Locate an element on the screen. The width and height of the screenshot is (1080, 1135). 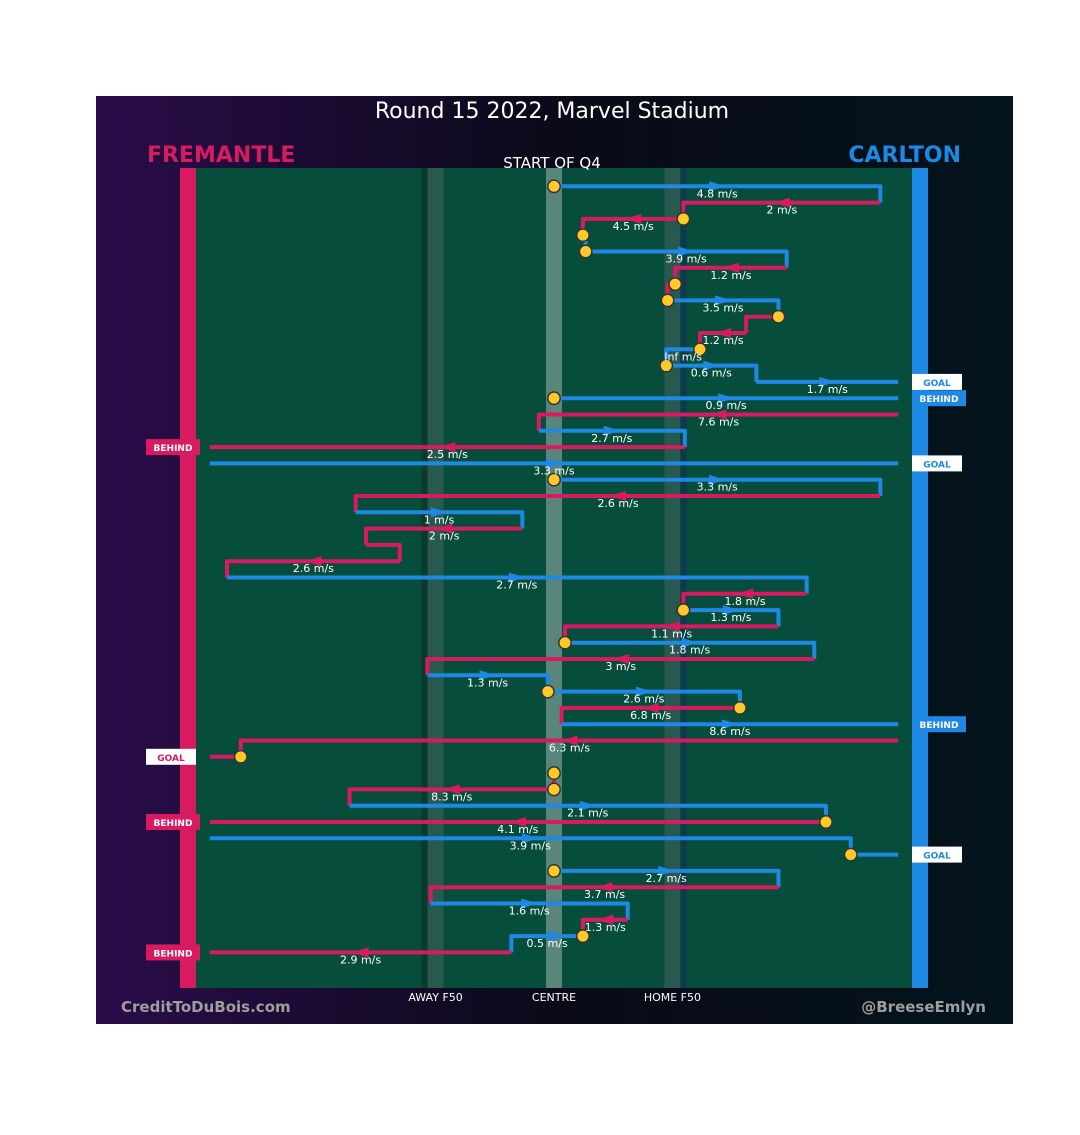
credit-left: CreditToDuBois.com is located at coordinates (206, 1007).